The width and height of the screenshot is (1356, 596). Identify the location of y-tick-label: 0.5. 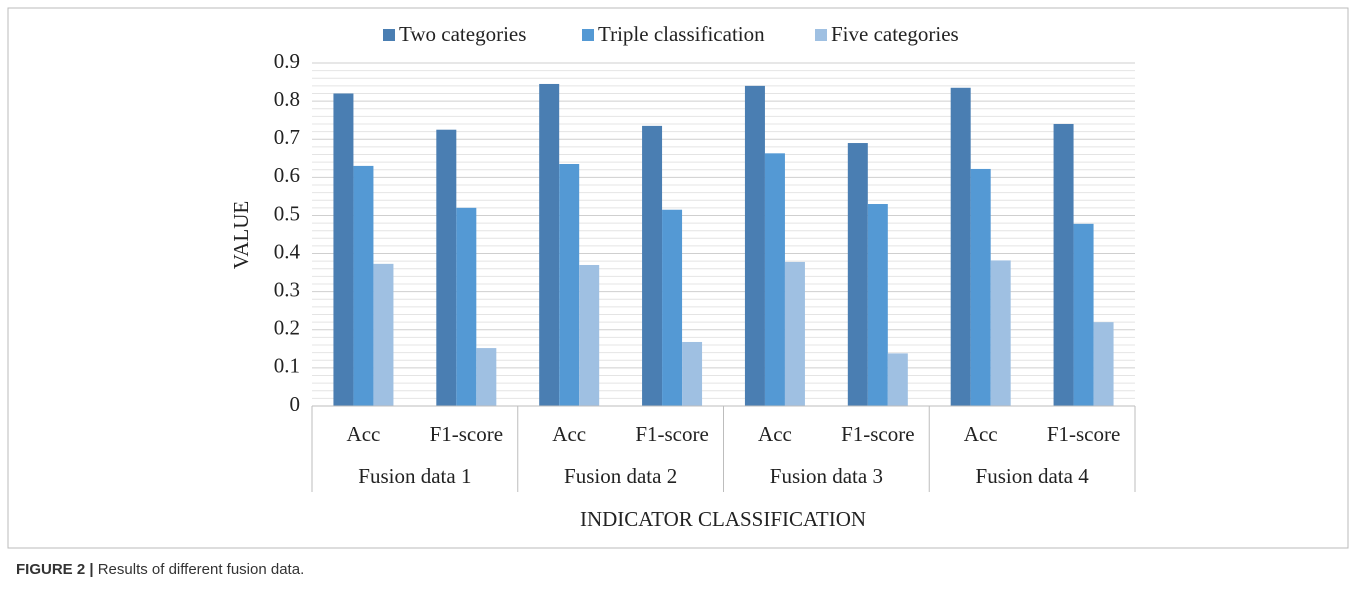
(287, 213).